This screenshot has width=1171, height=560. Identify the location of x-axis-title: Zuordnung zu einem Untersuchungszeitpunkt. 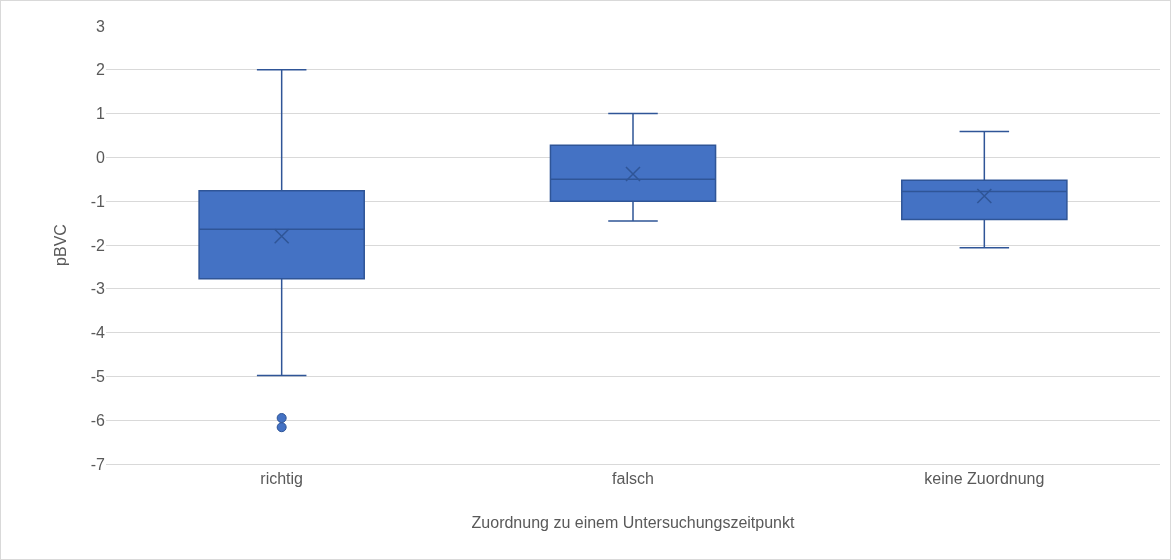
(633, 522).